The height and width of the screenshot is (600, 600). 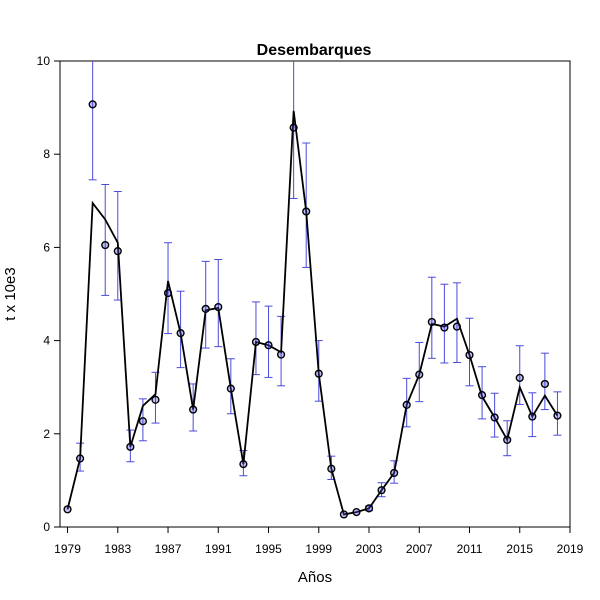 What do you see at coordinates (168, 549) in the screenshot?
I see `x-tick-label: 1987` at bounding box center [168, 549].